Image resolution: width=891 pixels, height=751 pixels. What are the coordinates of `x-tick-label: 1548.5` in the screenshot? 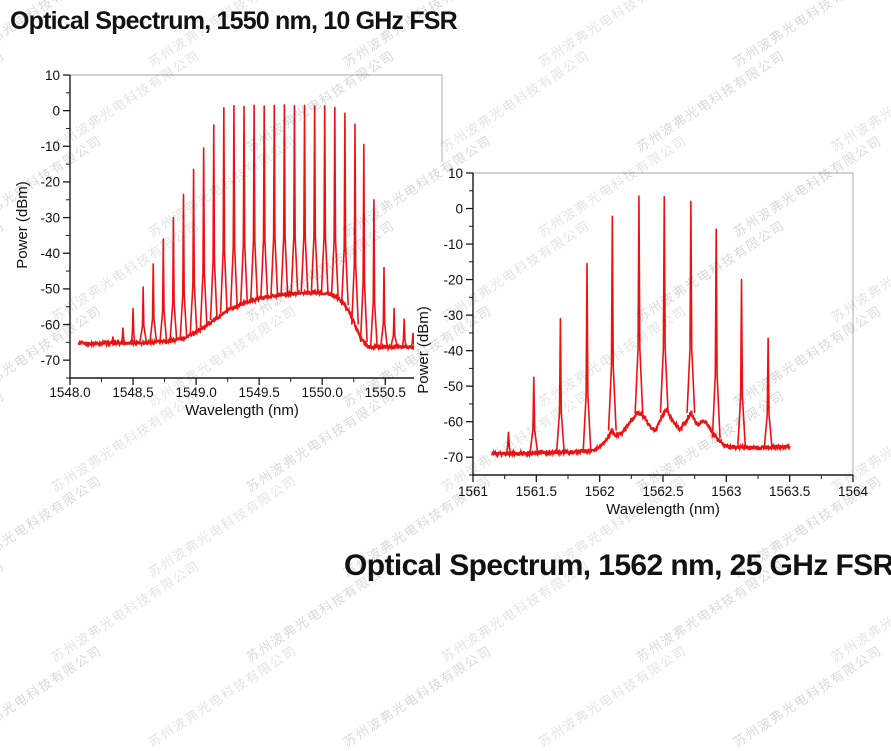 It's located at (132, 392).